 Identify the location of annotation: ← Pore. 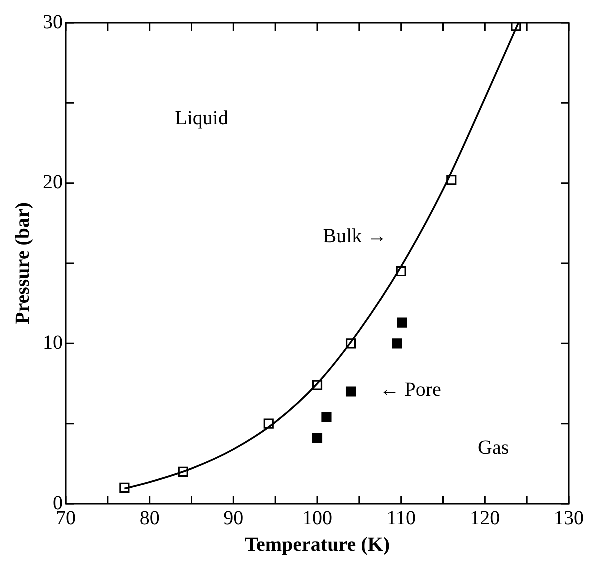
(411, 390).